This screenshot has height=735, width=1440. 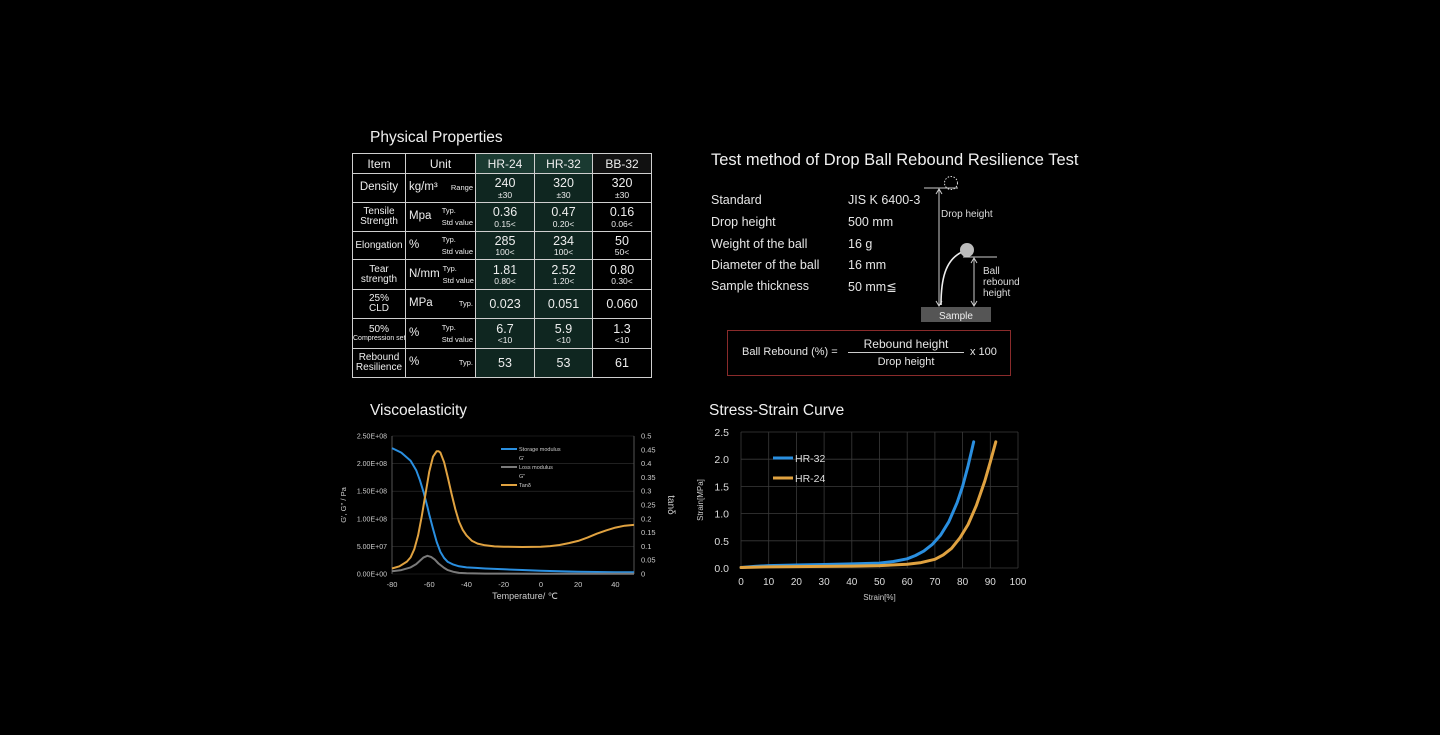 What do you see at coordinates (379, 274) in the screenshot?
I see `row-item: Tear strength` at bounding box center [379, 274].